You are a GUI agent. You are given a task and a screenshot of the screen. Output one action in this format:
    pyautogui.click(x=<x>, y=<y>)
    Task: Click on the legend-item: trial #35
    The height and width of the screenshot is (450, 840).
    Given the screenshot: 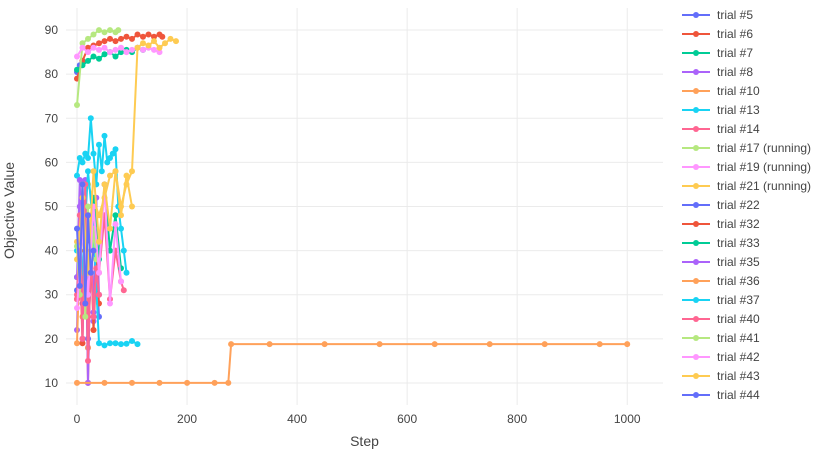 What is the action you would take?
    pyautogui.click(x=721, y=262)
    